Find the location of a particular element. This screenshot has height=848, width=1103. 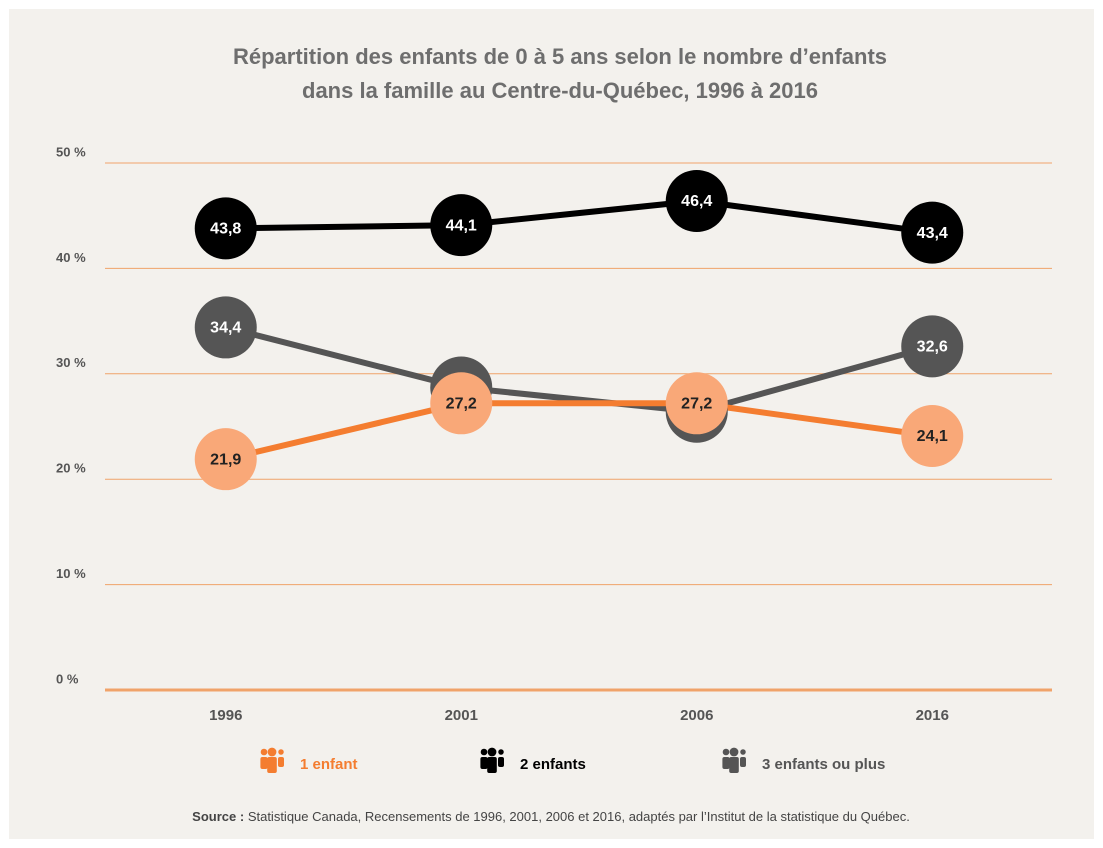

value-label: 44,1 is located at coordinates (461, 225).